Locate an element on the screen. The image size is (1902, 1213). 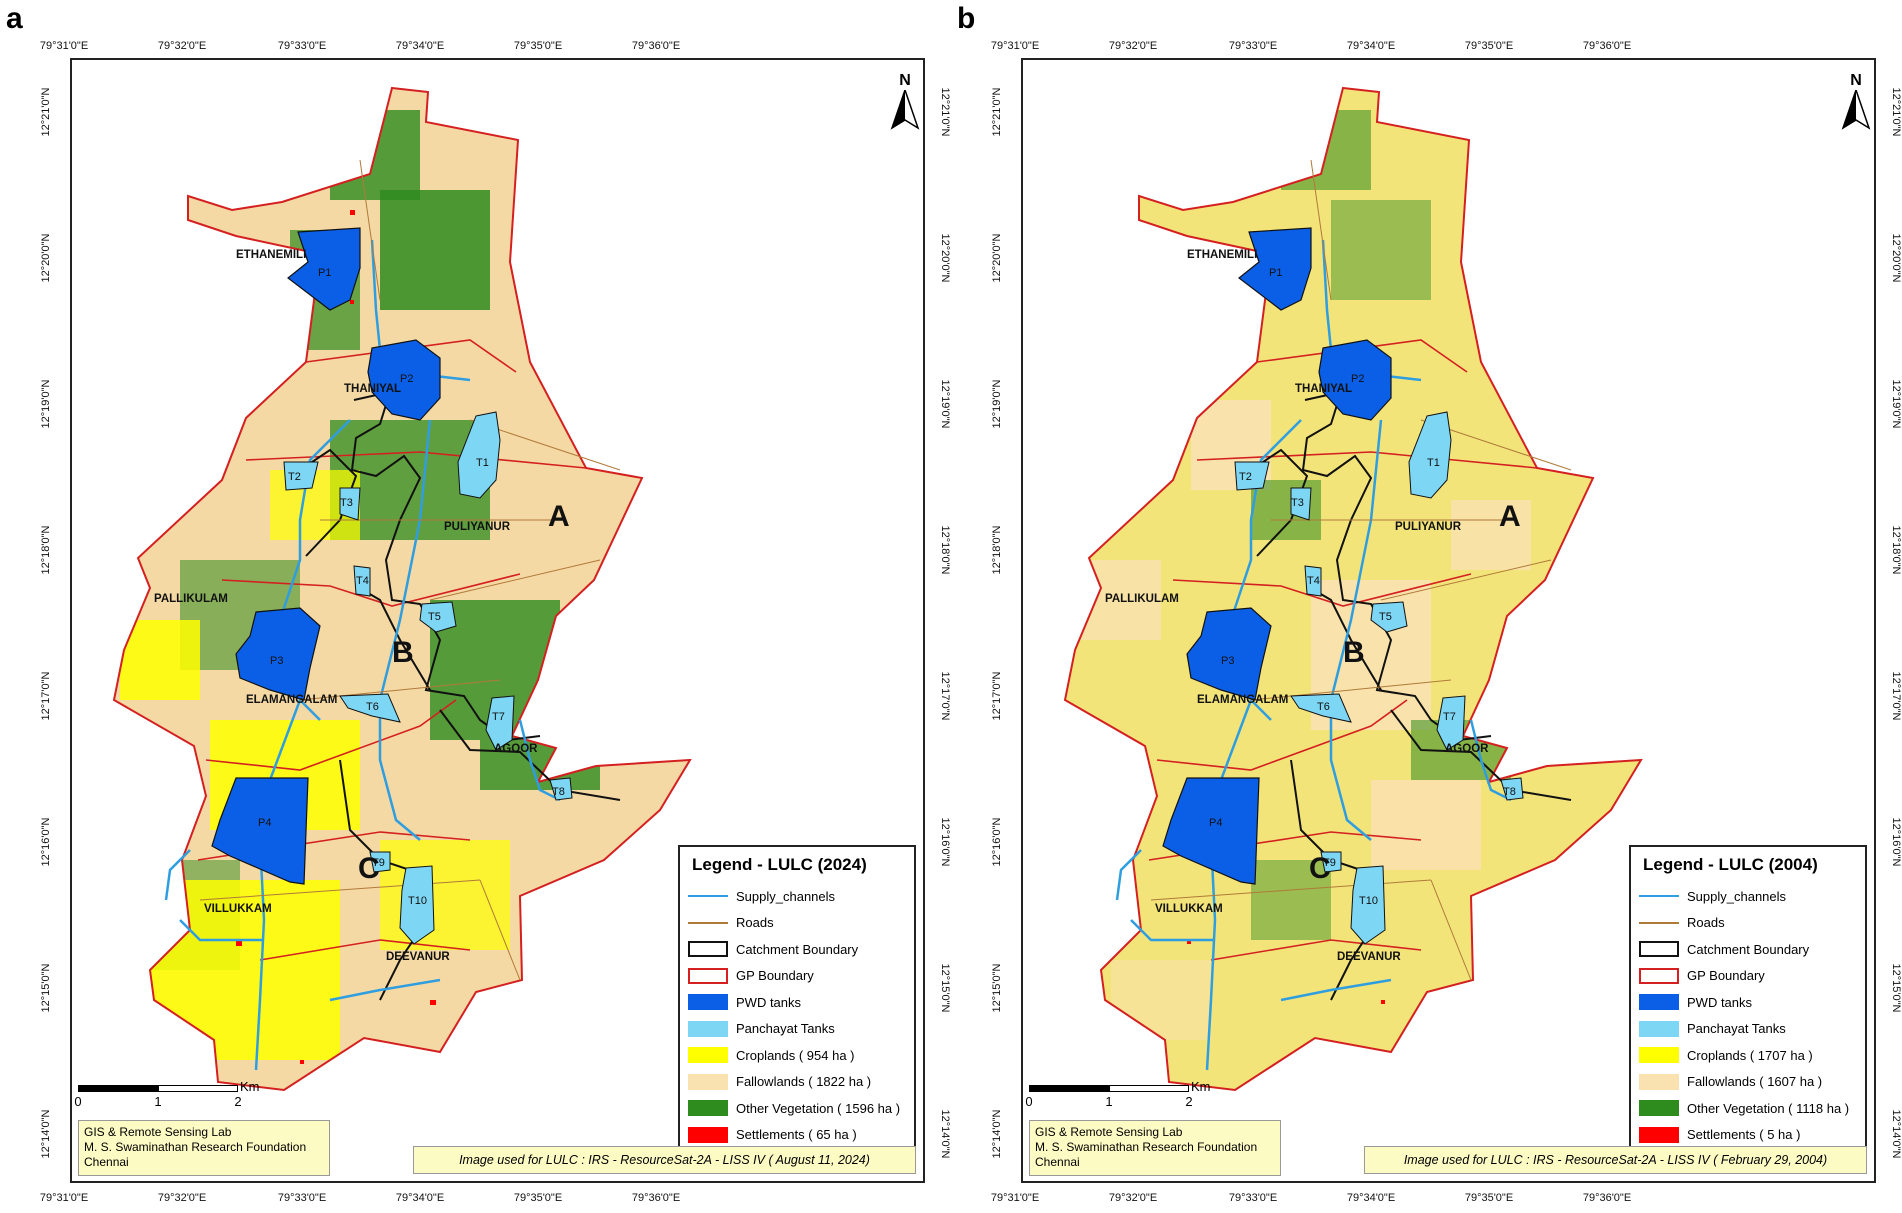
legend-label: Croplands ( 1707 ha ) is located at coordinates (1750, 1055).